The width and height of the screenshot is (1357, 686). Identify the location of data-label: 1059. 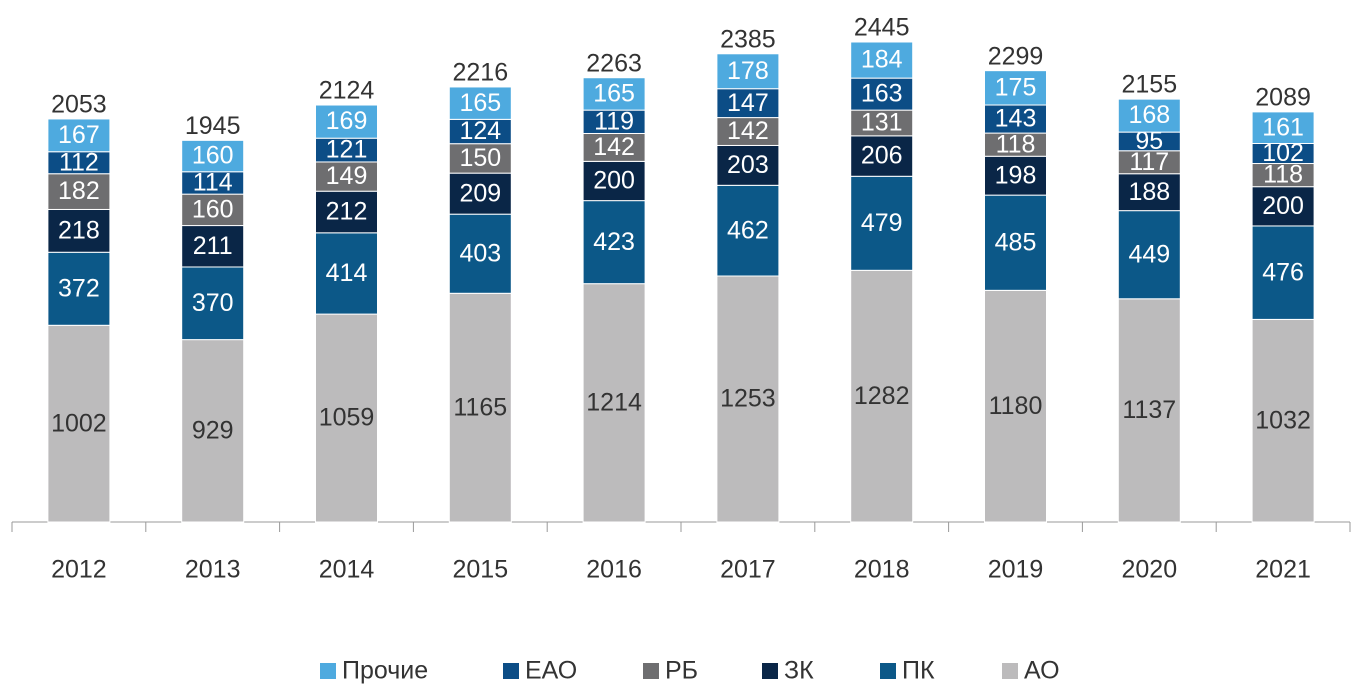
(347, 418).